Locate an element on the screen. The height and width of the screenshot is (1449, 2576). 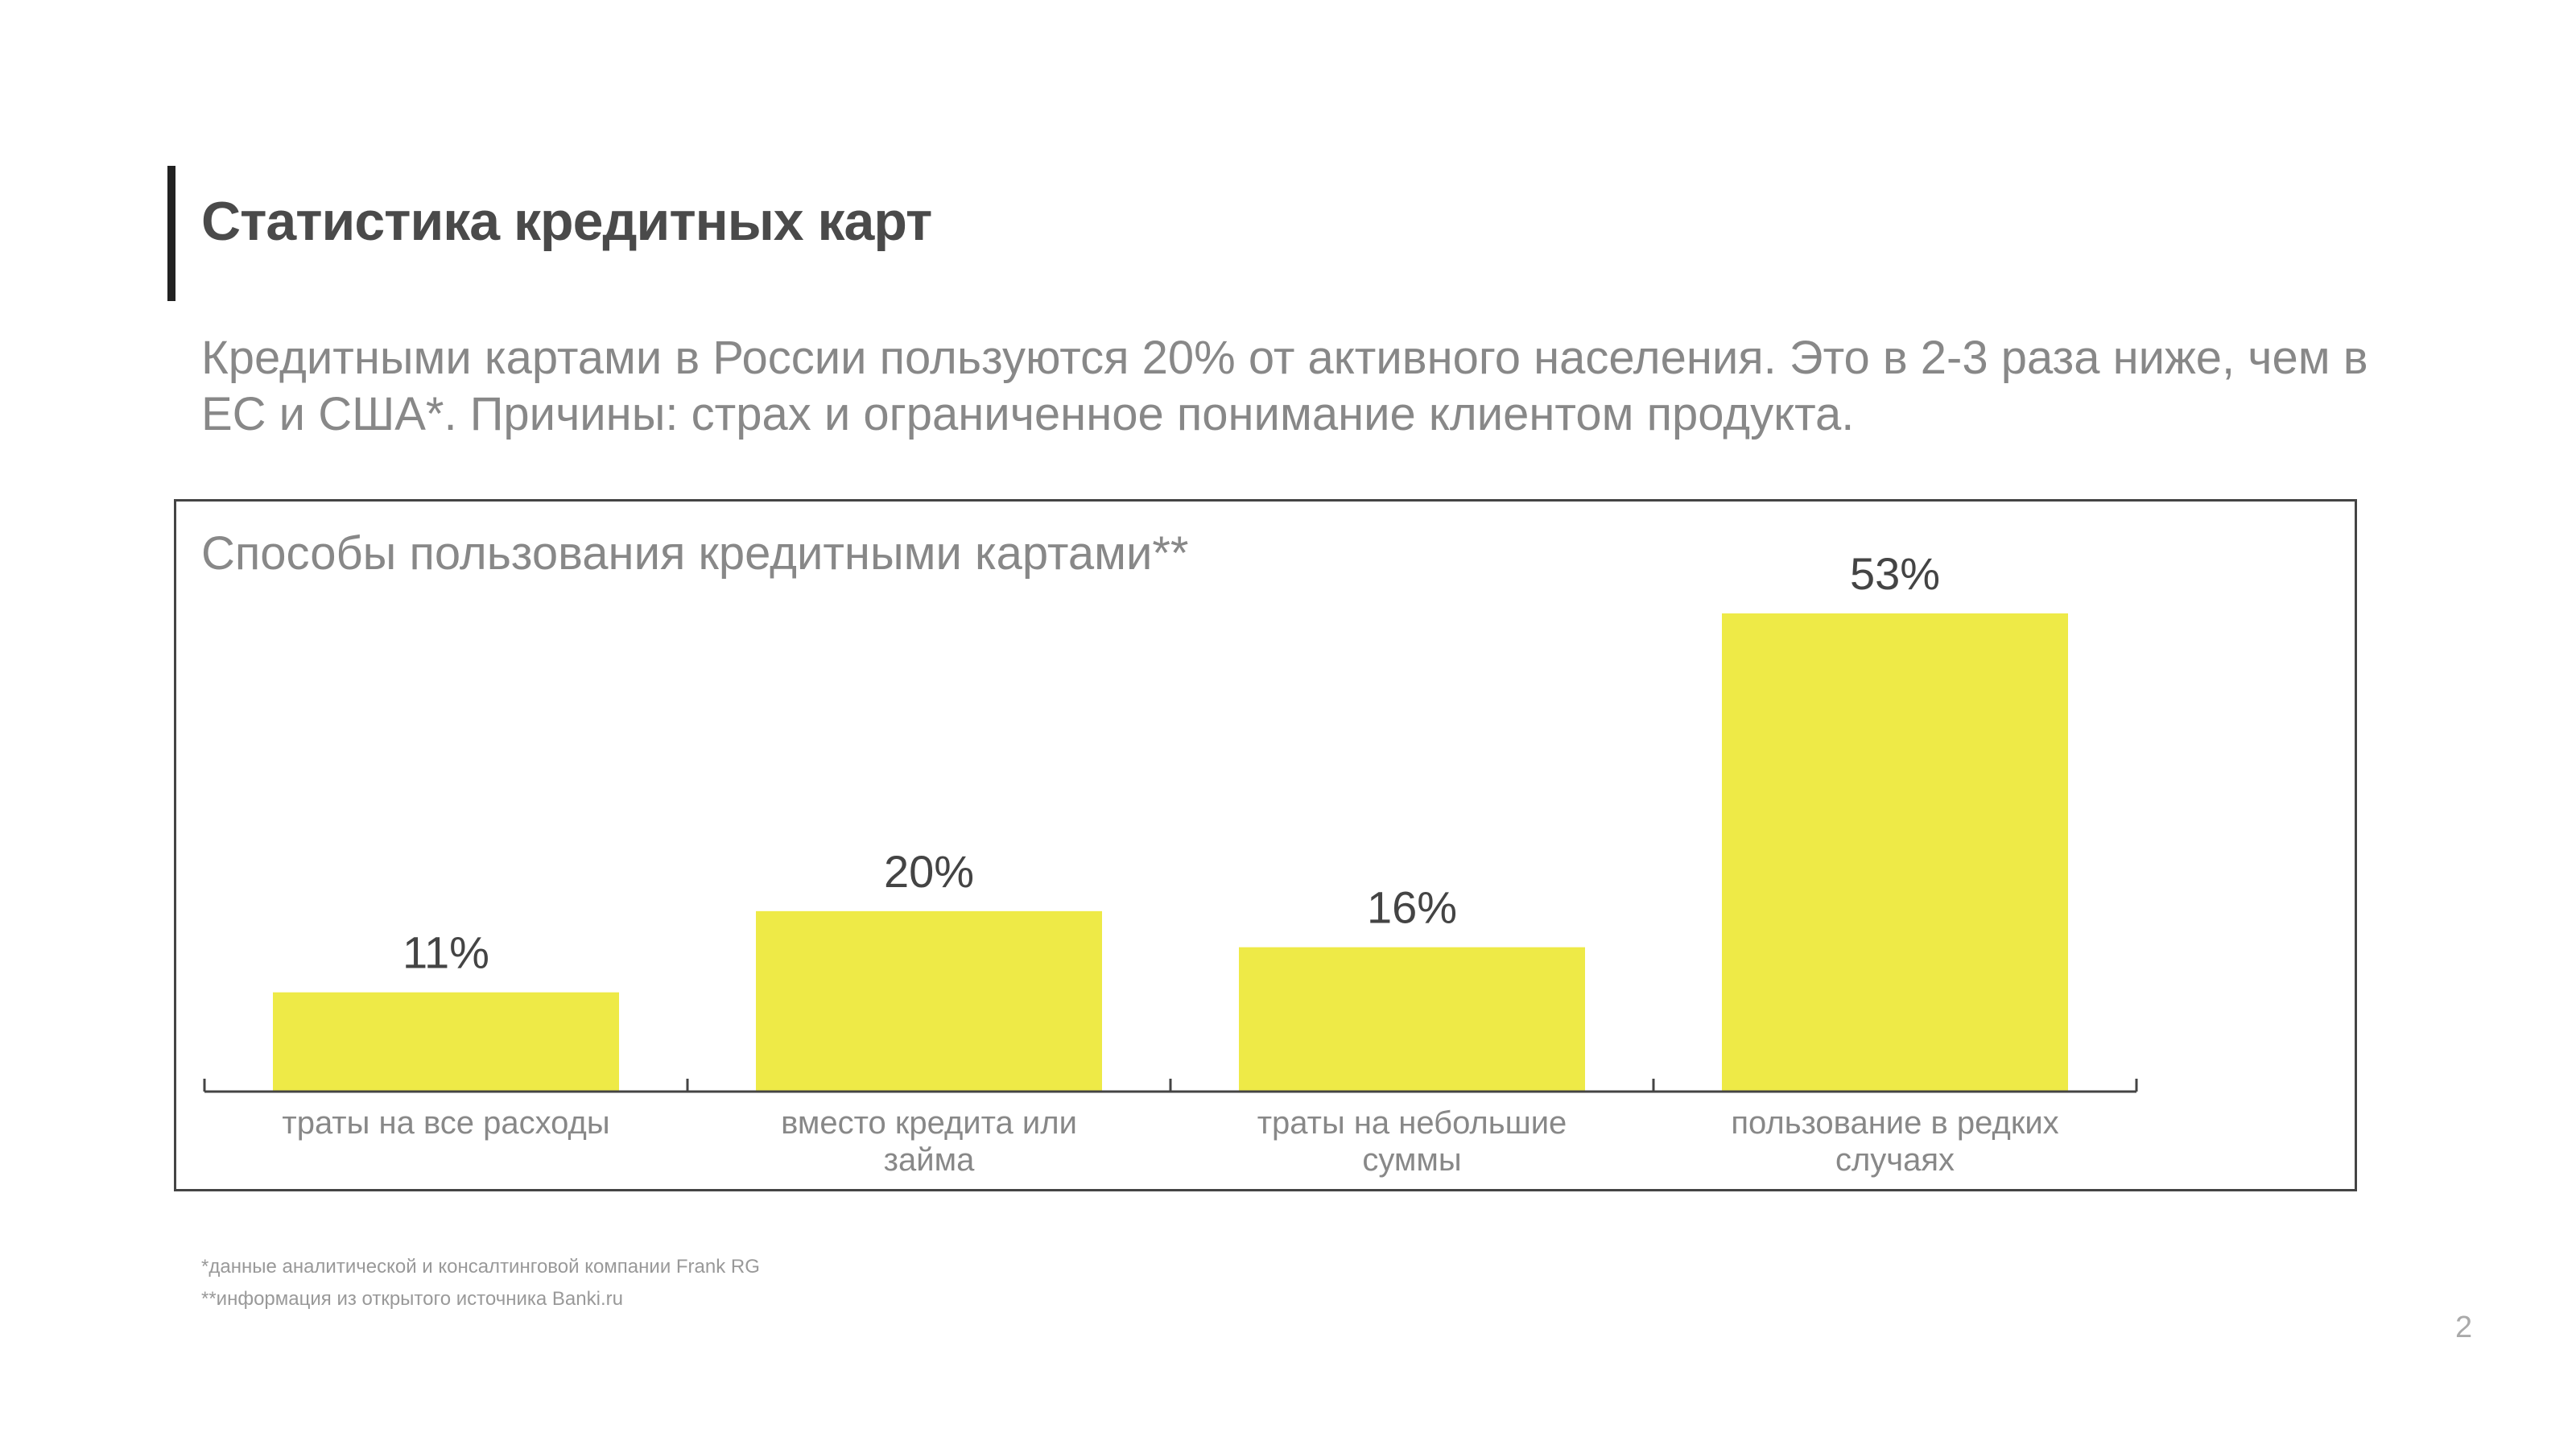
category-label-3: траты на небольшие суммы is located at coordinates (1412, 1141).